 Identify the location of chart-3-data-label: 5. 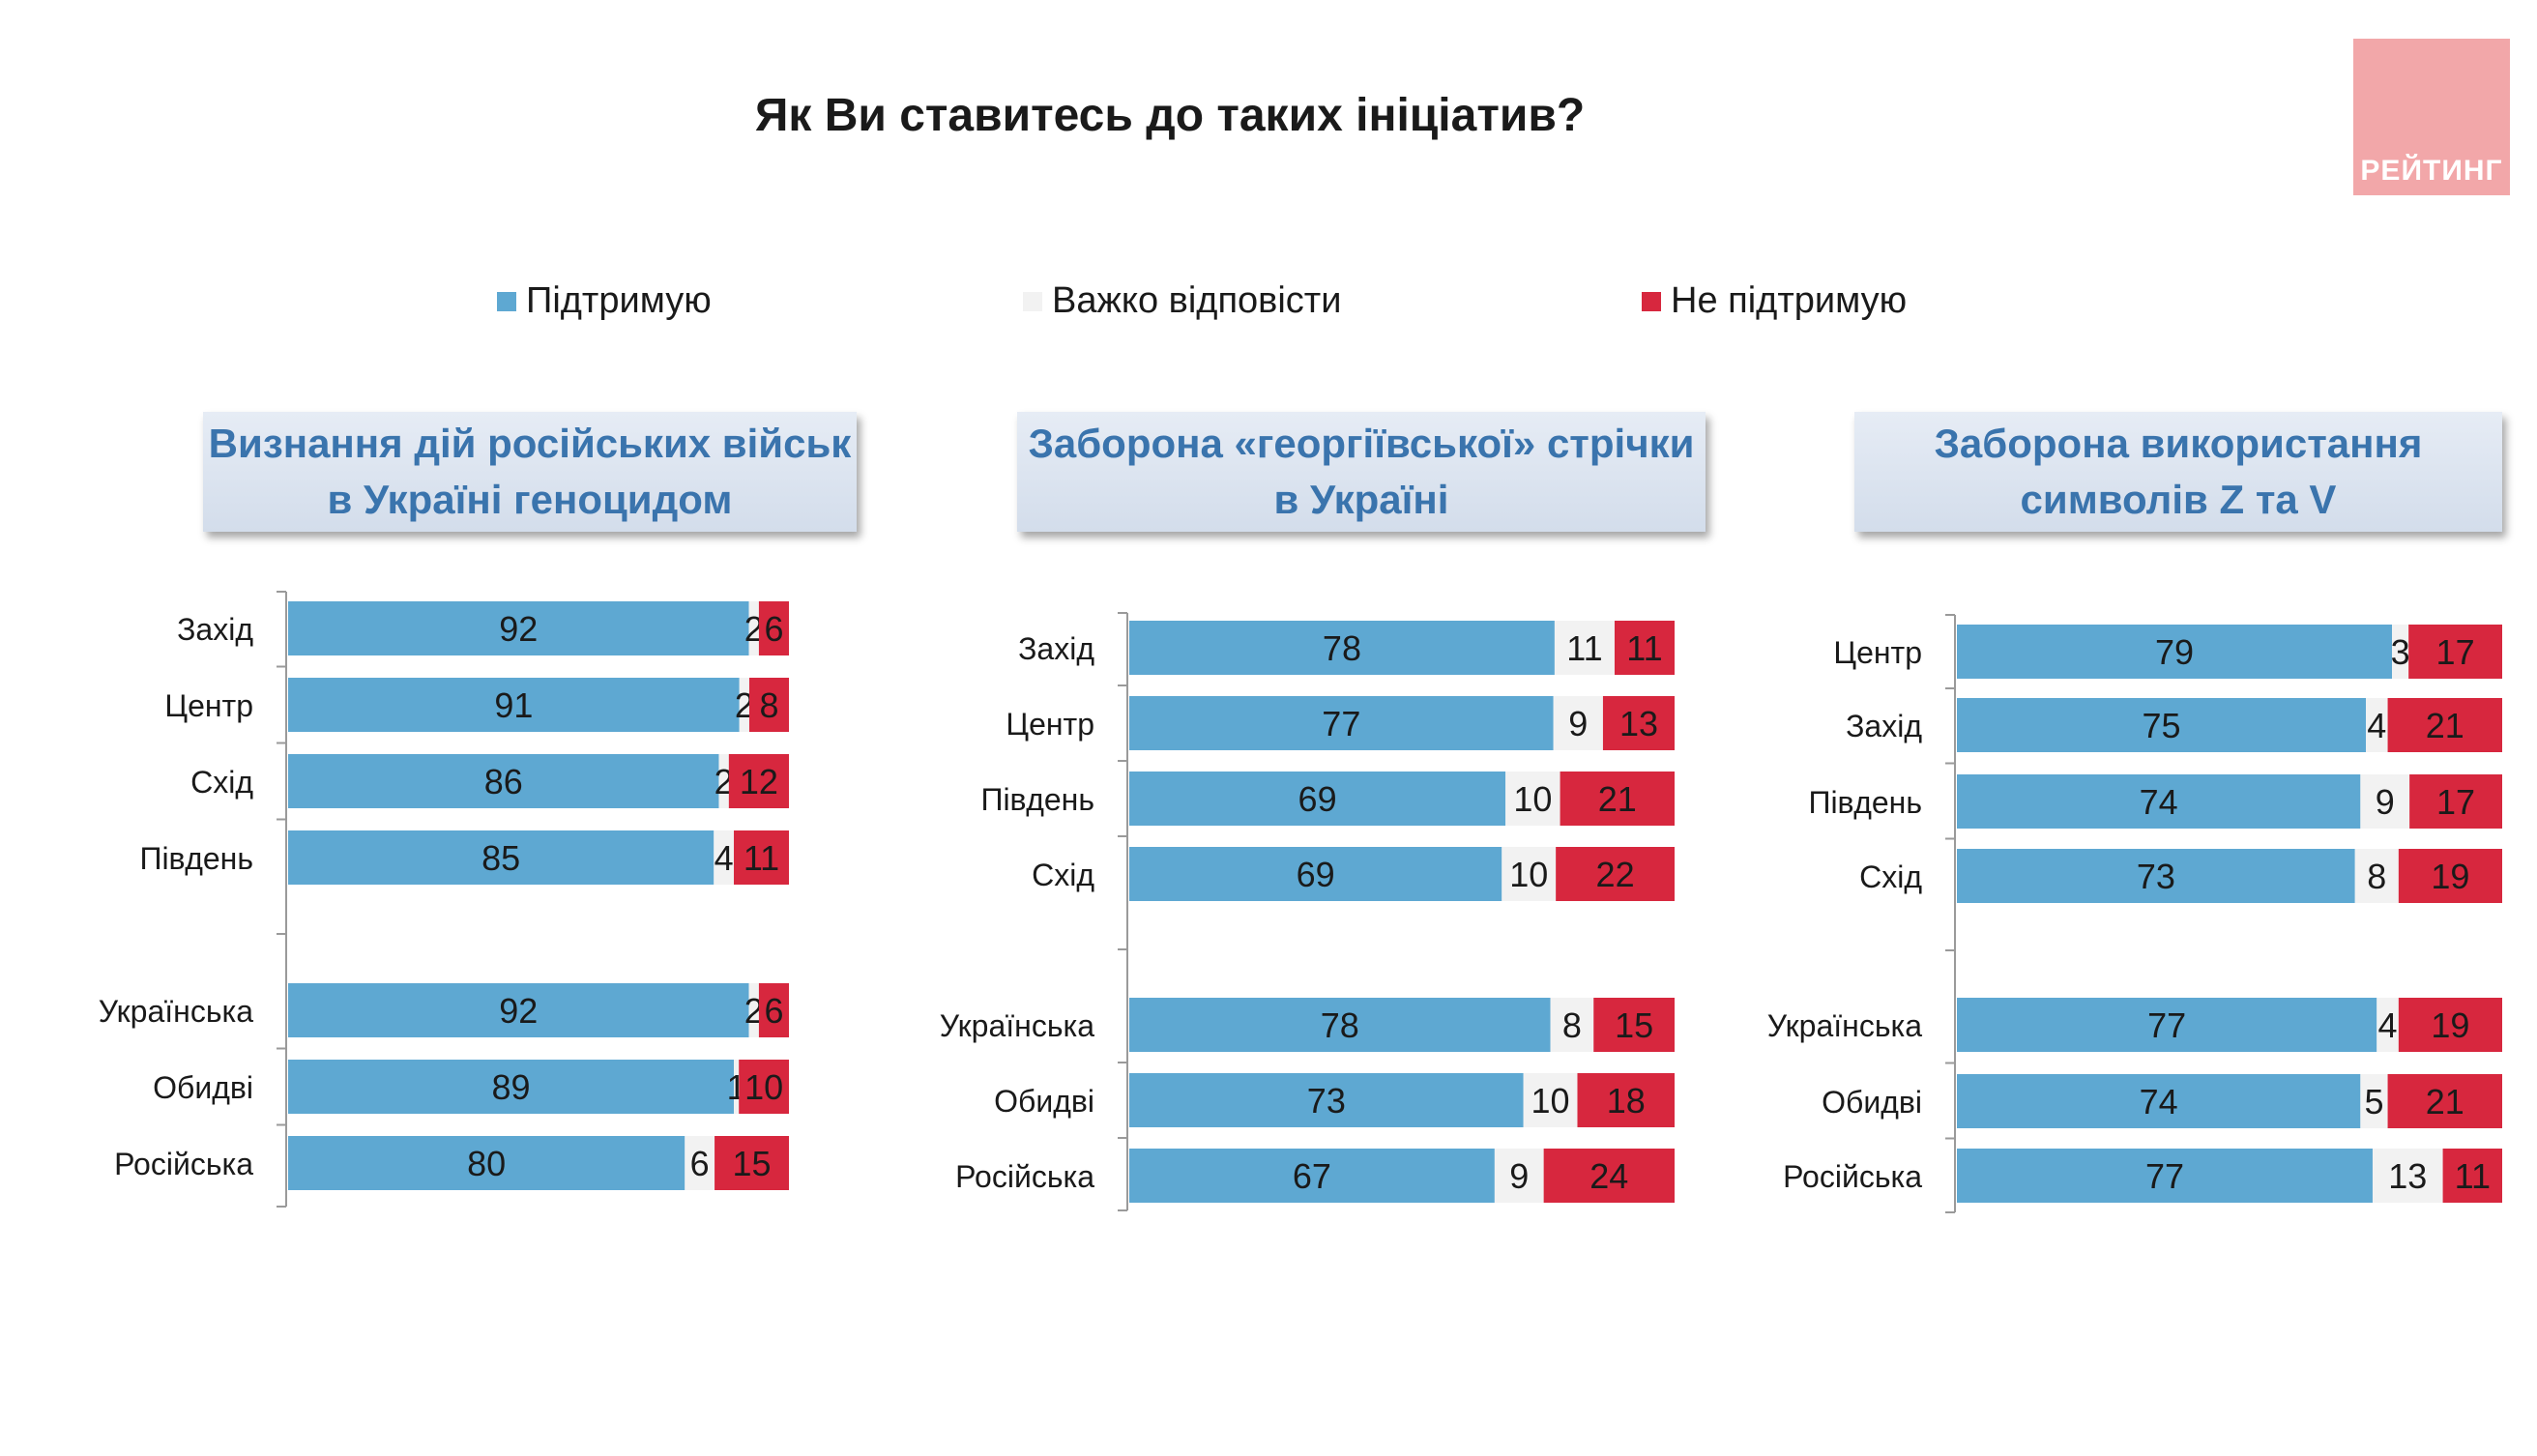
(2373, 1101).